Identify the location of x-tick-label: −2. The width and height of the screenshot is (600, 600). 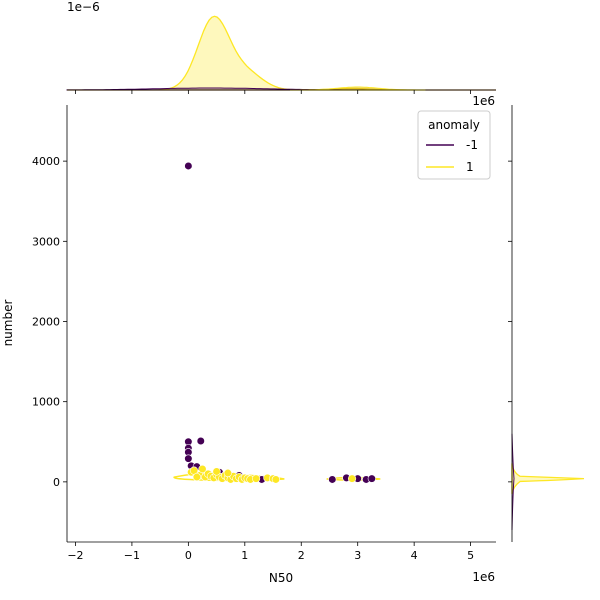
(75, 555).